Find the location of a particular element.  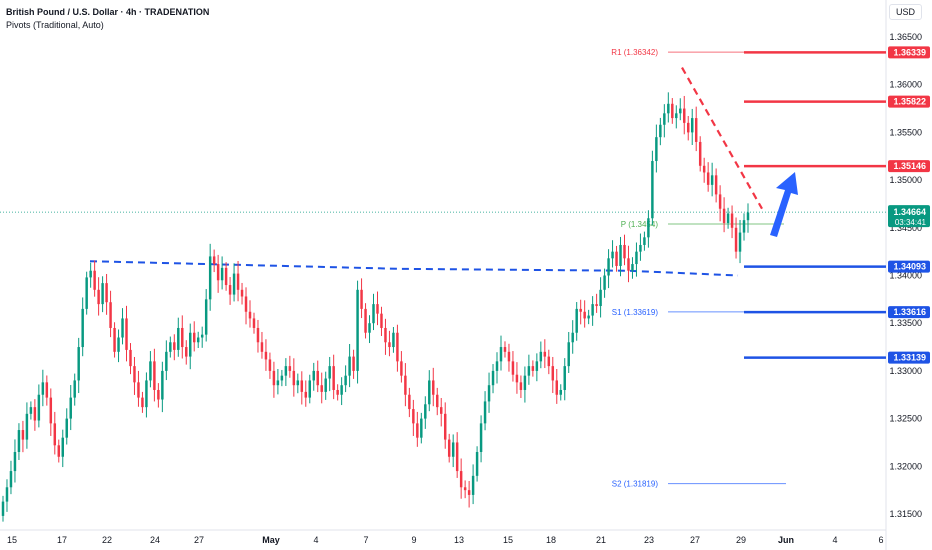

y-tick-label: 1.33000 is located at coordinates (905, 371).